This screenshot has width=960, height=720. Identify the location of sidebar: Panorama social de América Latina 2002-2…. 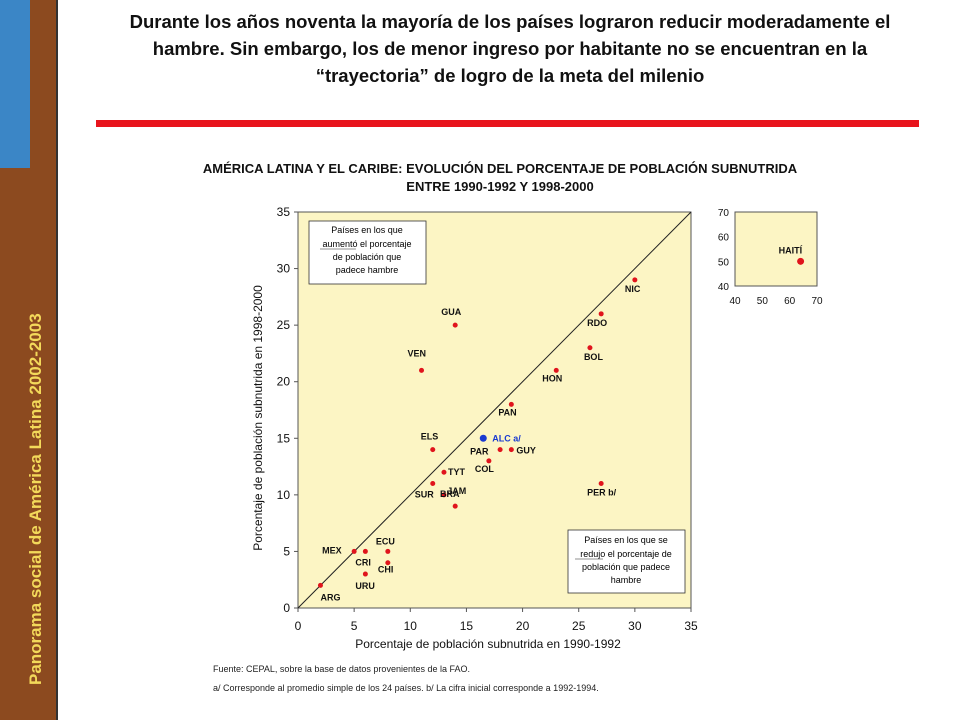
(28, 360).